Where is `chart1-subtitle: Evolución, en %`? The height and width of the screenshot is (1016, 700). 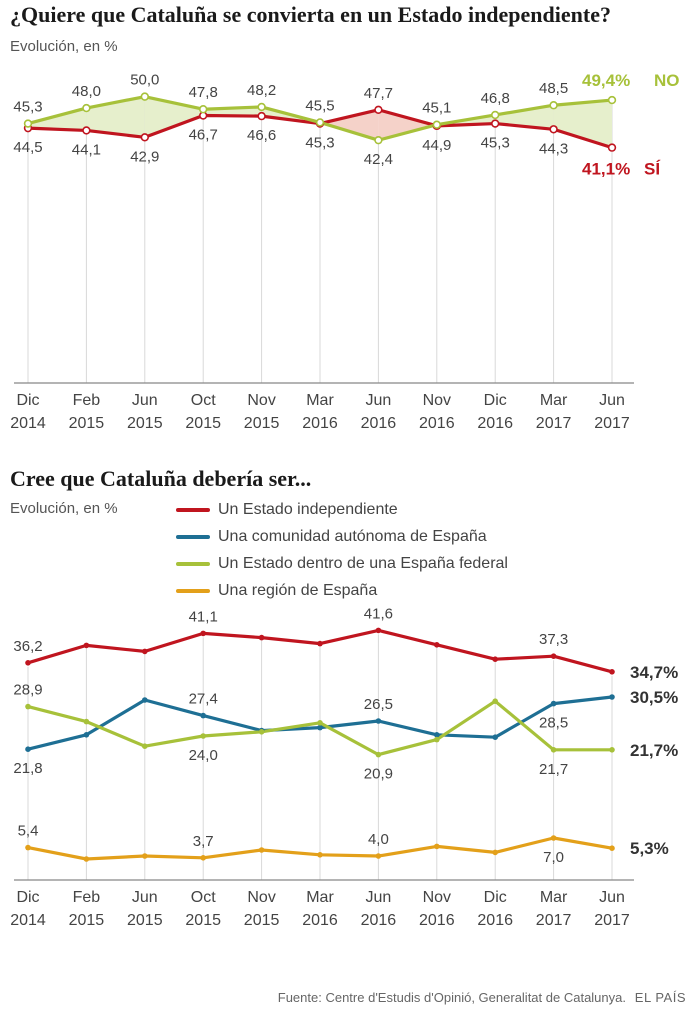
chart1-subtitle: Evolución, en % is located at coordinates (64, 46).